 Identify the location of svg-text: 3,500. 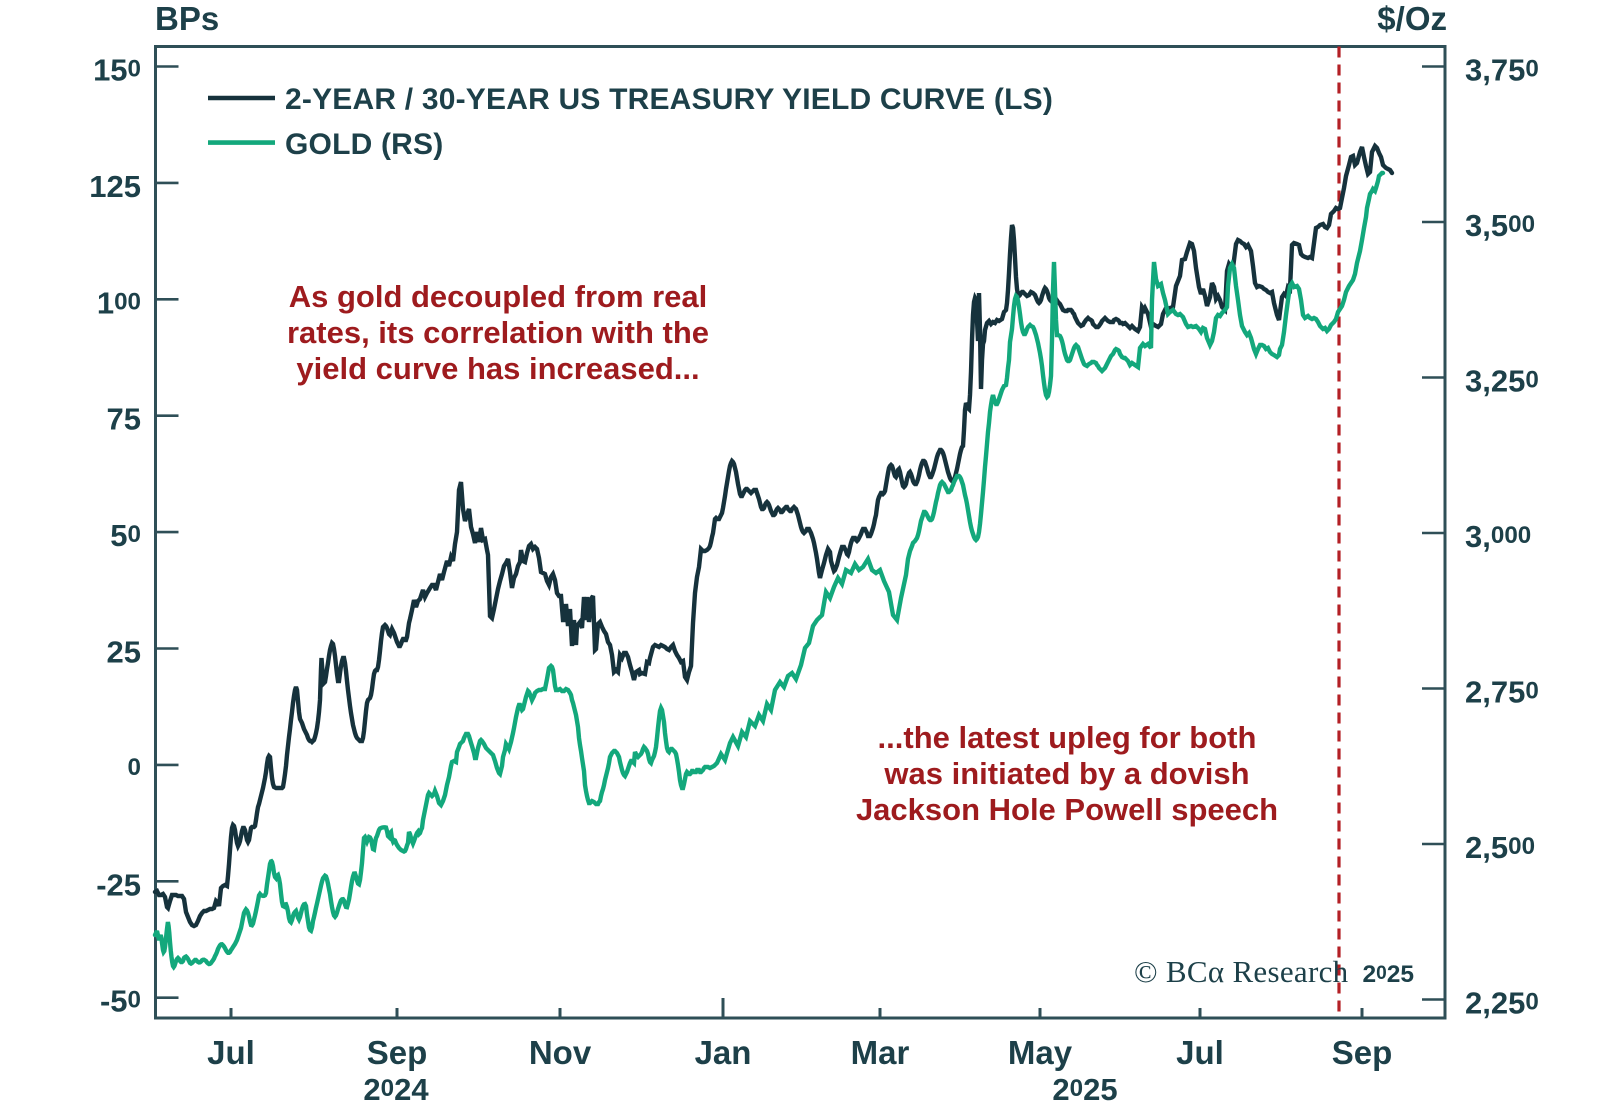
(1500, 225).